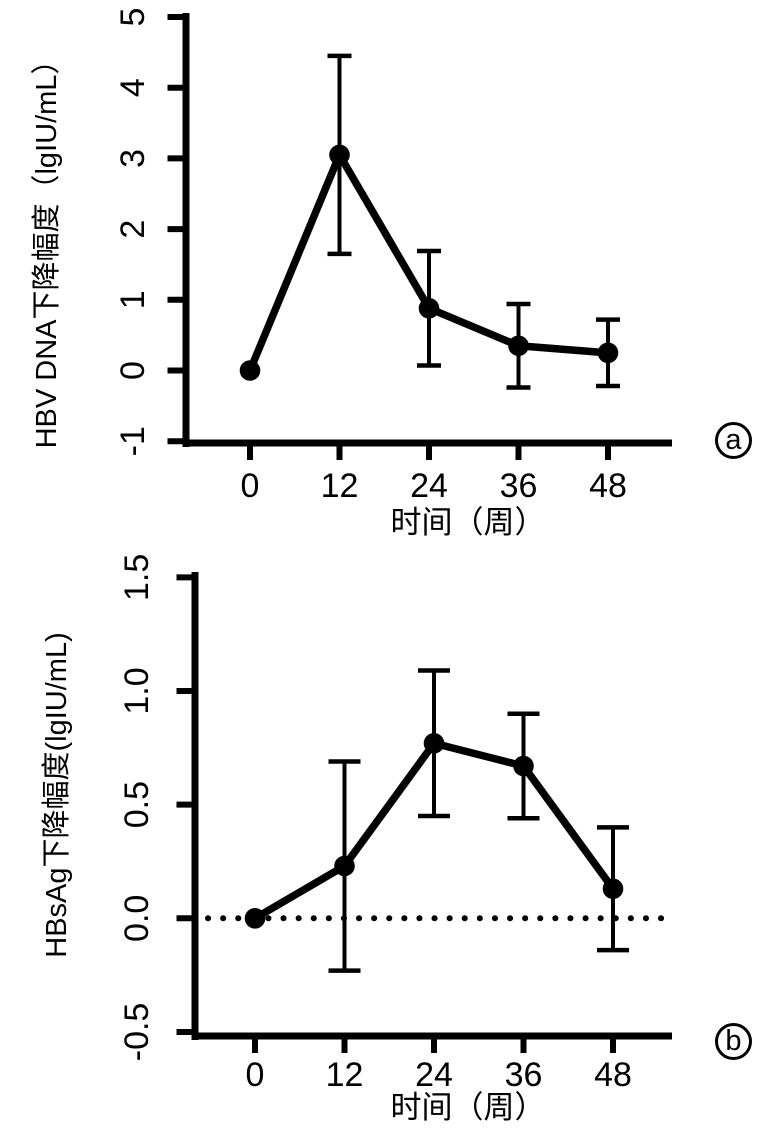 The image size is (783, 1133). I want to click on a-x-tick-label: 0, so click(250, 486).